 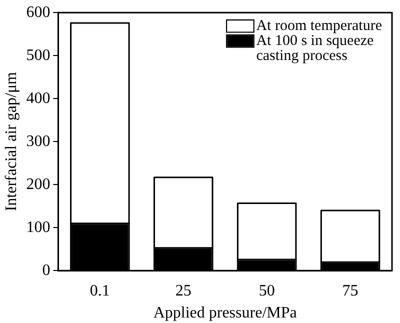 What do you see at coordinates (38, 98) in the screenshot?
I see `y-tick-label: 400` at bounding box center [38, 98].